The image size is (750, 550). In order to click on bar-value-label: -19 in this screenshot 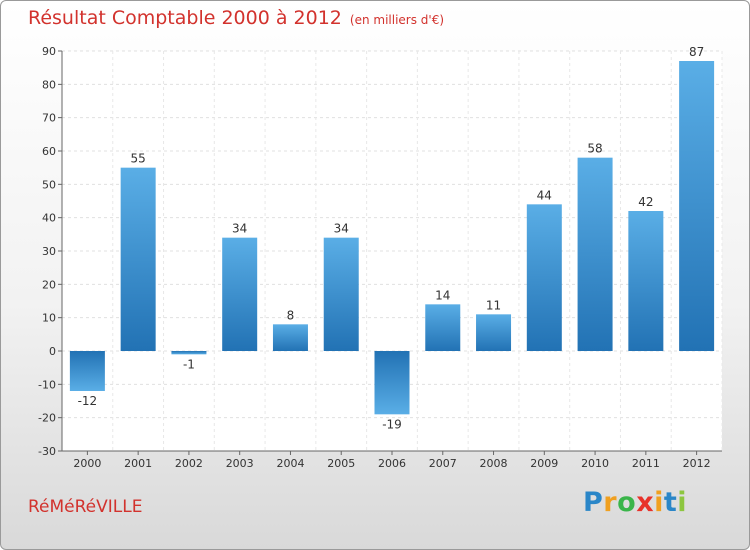, I will do `click(392, 424)`.